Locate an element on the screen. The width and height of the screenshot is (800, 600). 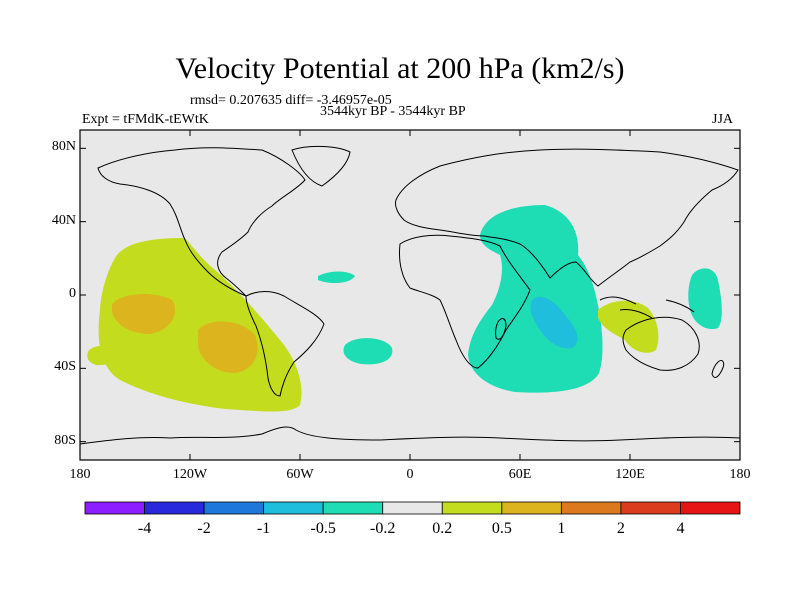
y-tick-label: 80S is located at coordinates (65, 440).